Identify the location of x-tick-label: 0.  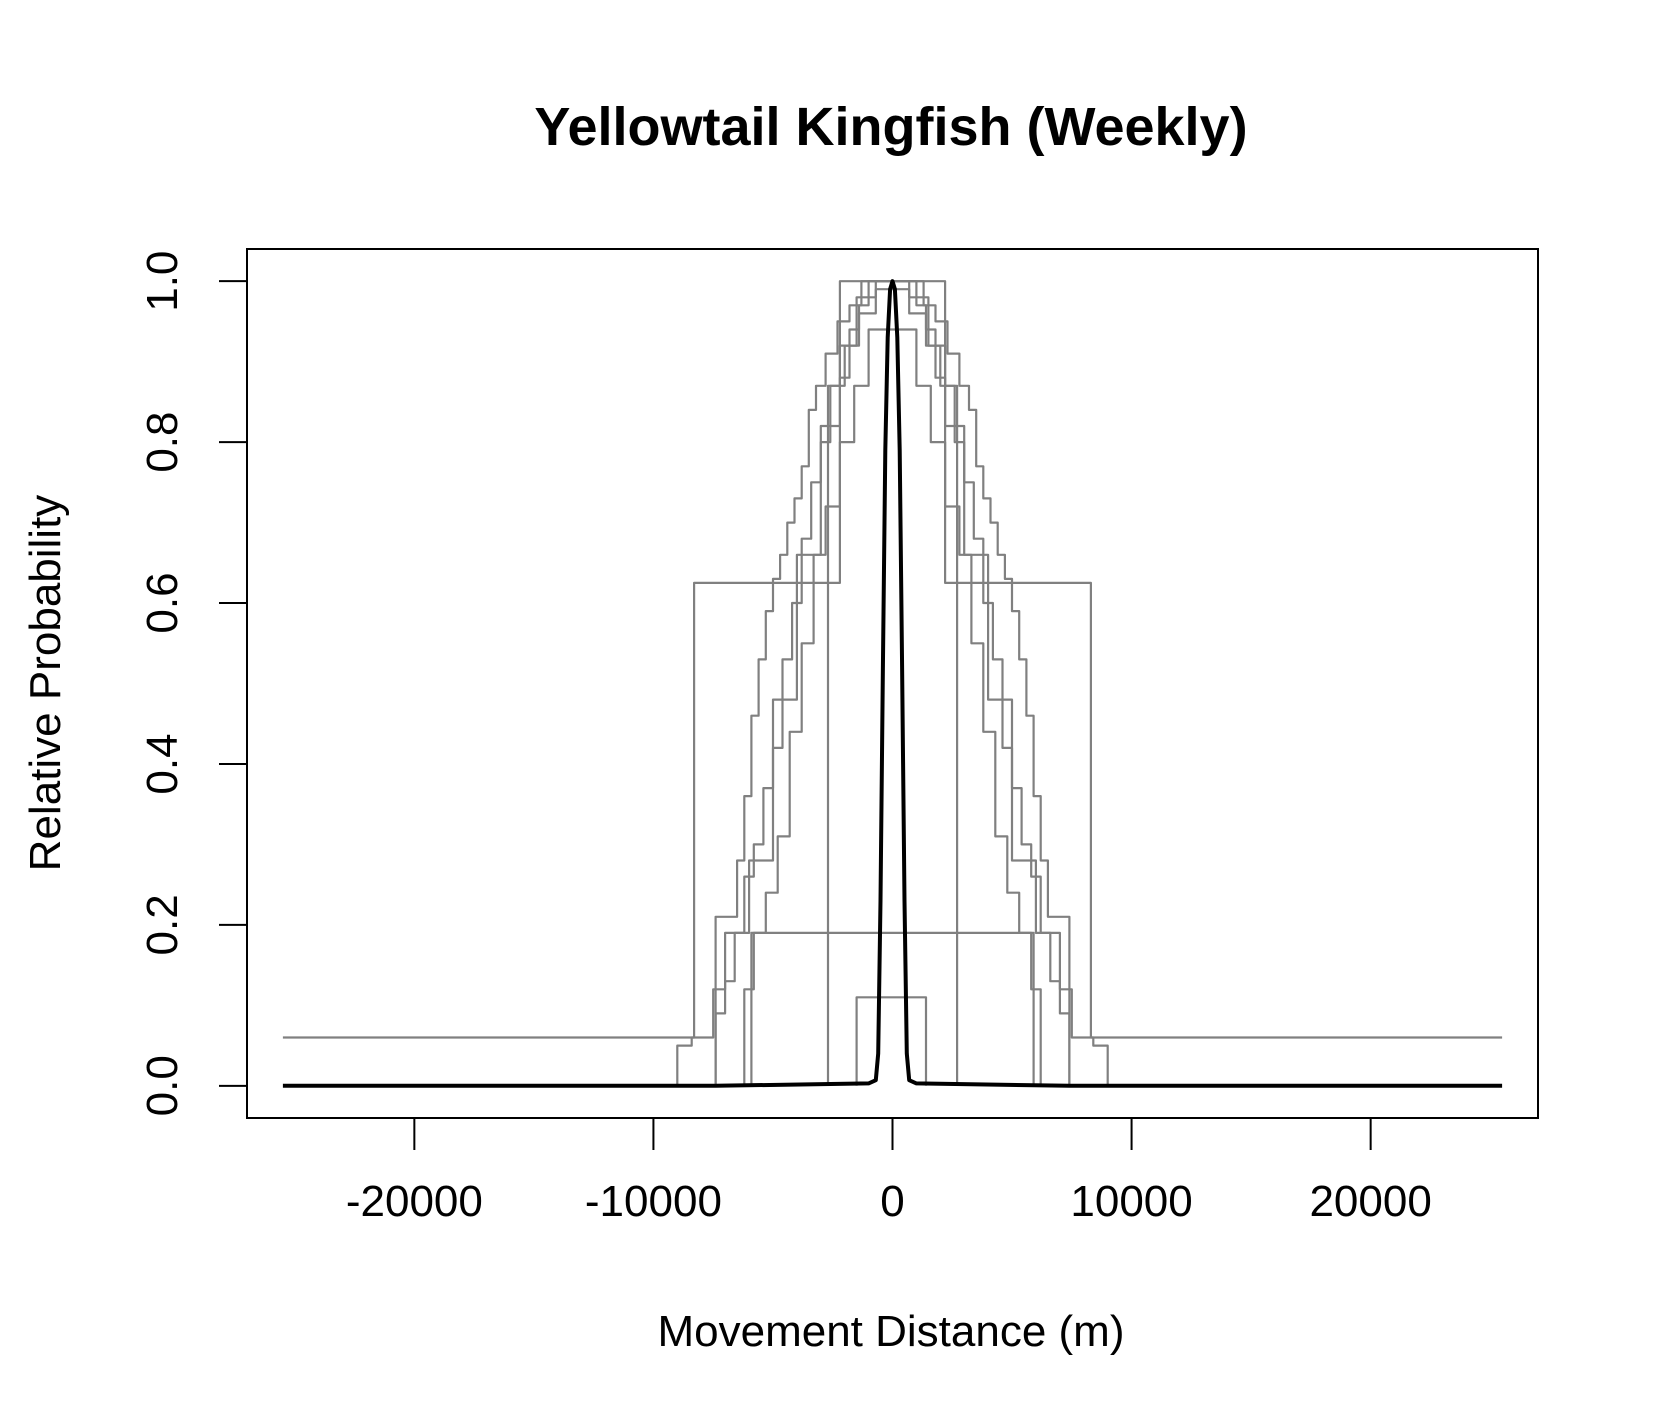
(892, 1201).